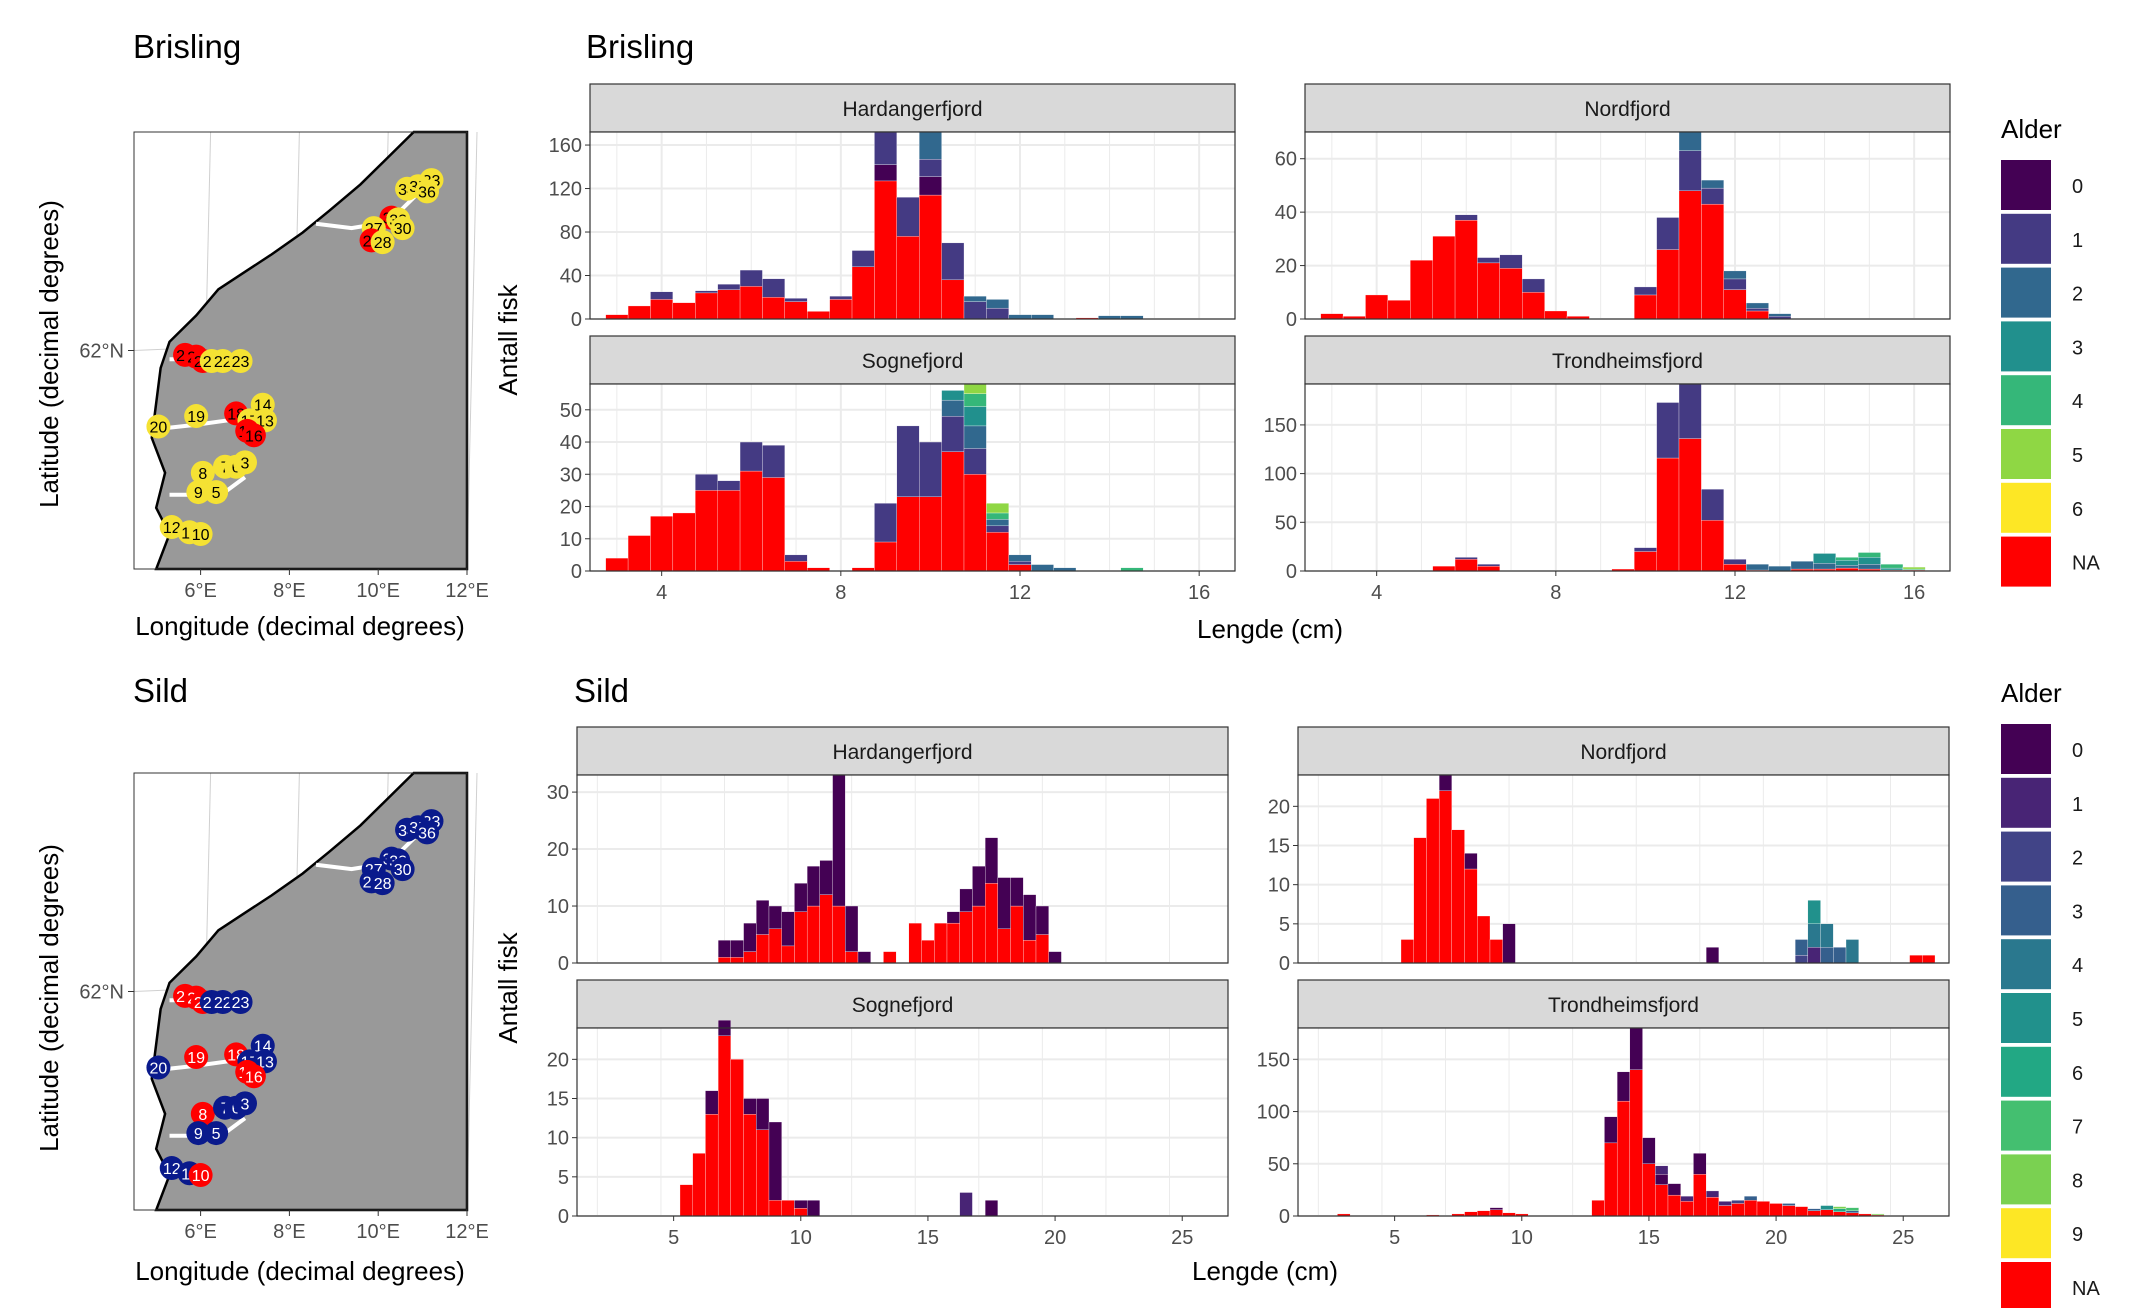 The width and height of the screenshot is (2133, 1308). What do you see at coordinates (223, 362) in the screenshot?
I see `station-label: 22` at bounding box center [223, 362].